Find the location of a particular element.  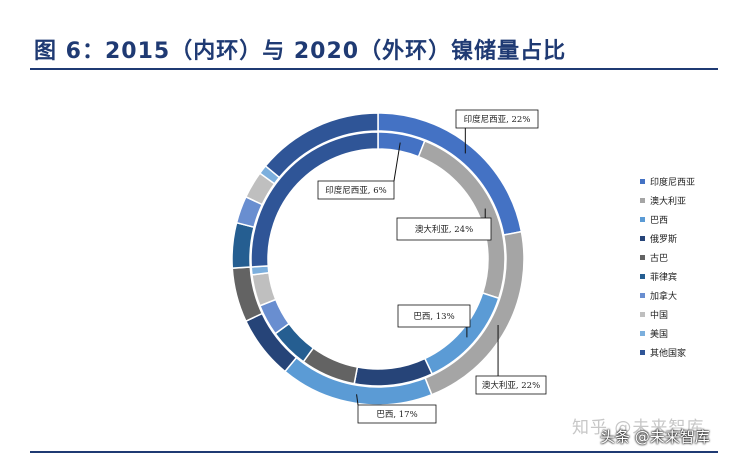

title-divider is located at coordinates (374, 69).